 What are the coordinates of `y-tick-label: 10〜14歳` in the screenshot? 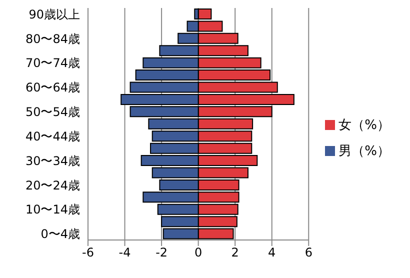 It's located at (52, 209).